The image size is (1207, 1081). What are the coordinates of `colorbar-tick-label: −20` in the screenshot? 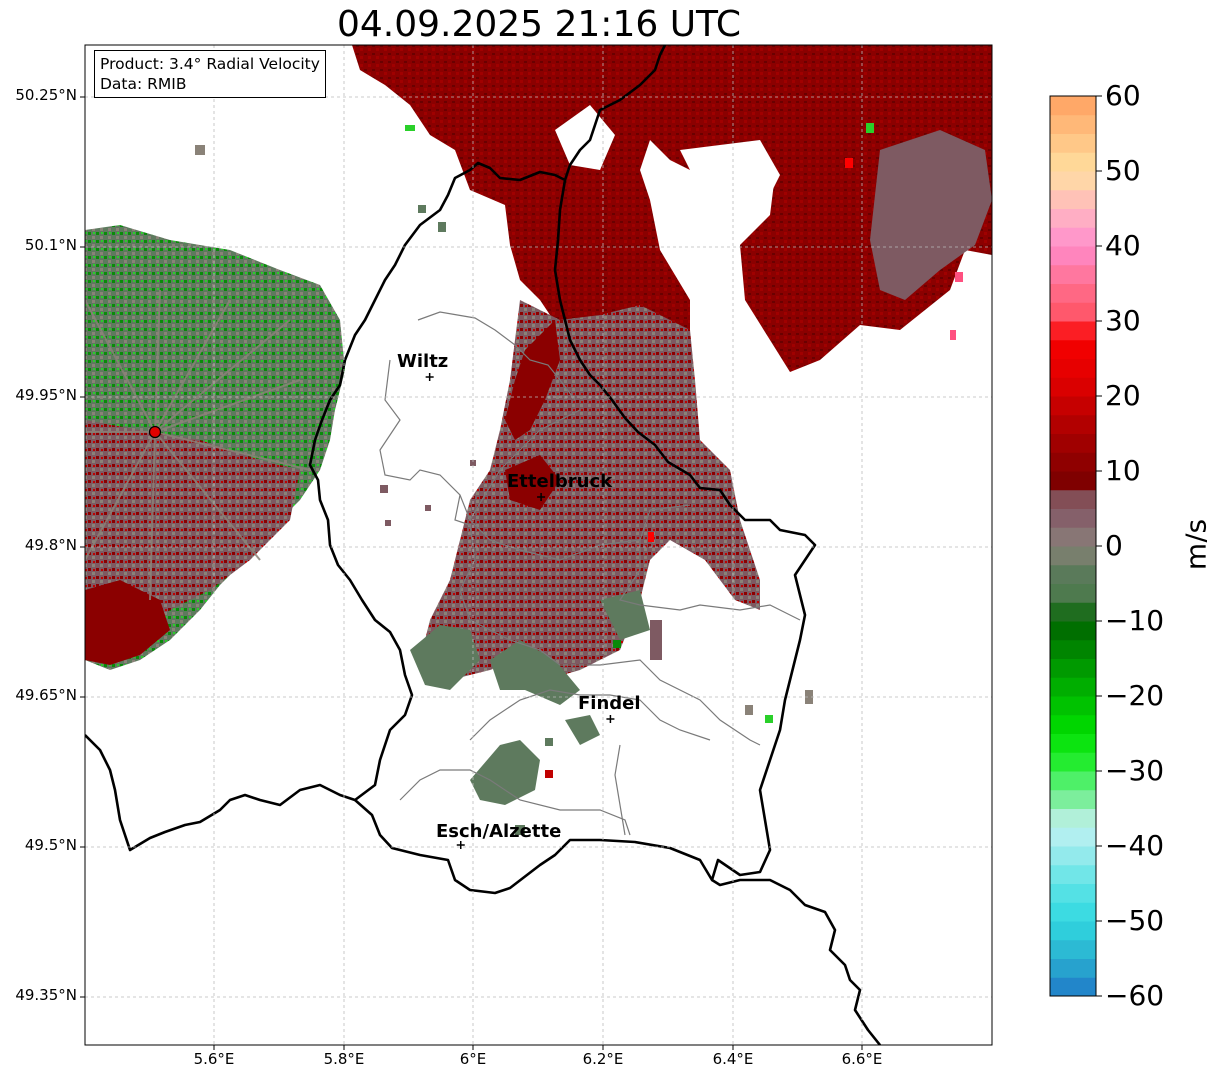 It's located at (1135, 695).